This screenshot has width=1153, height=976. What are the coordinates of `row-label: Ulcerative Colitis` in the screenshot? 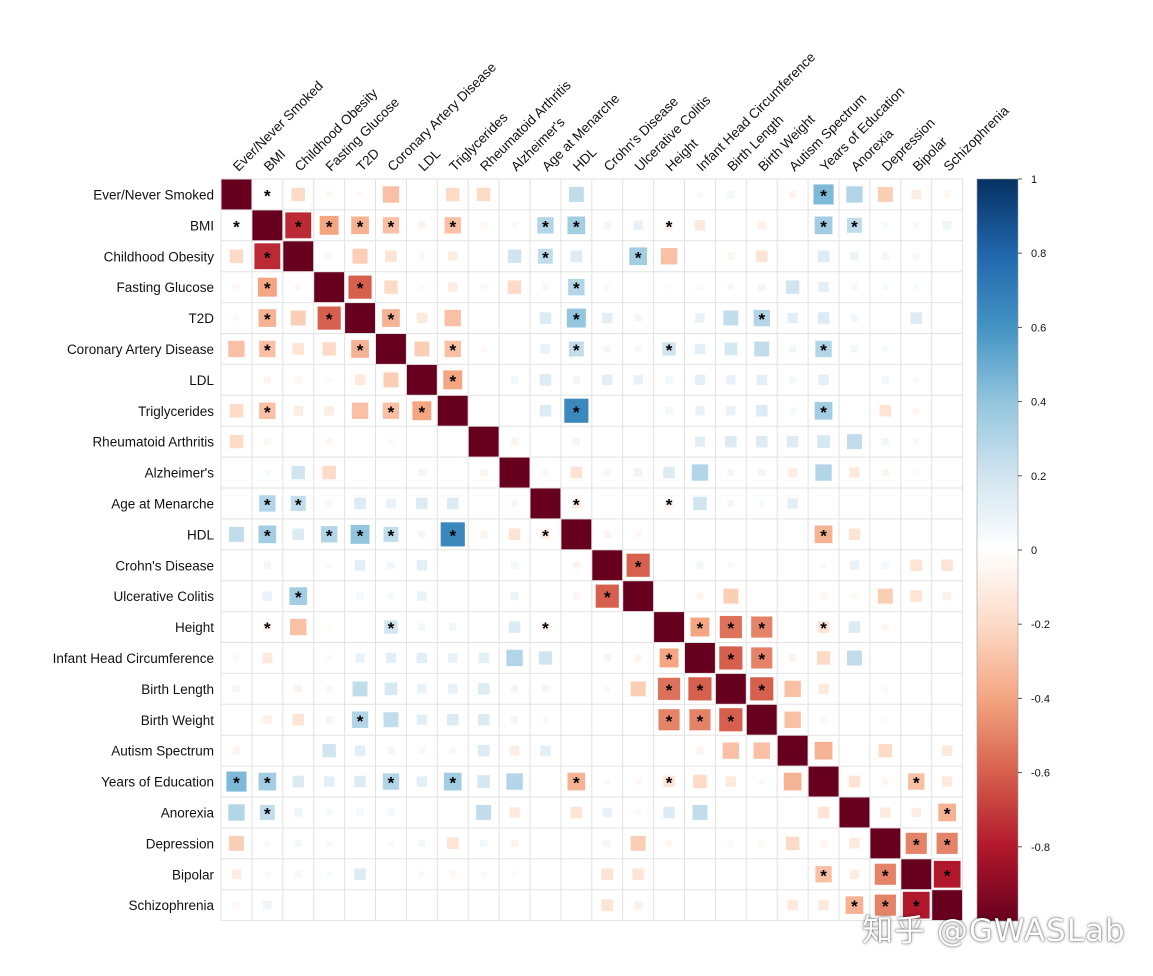 It's located at (163, 596).